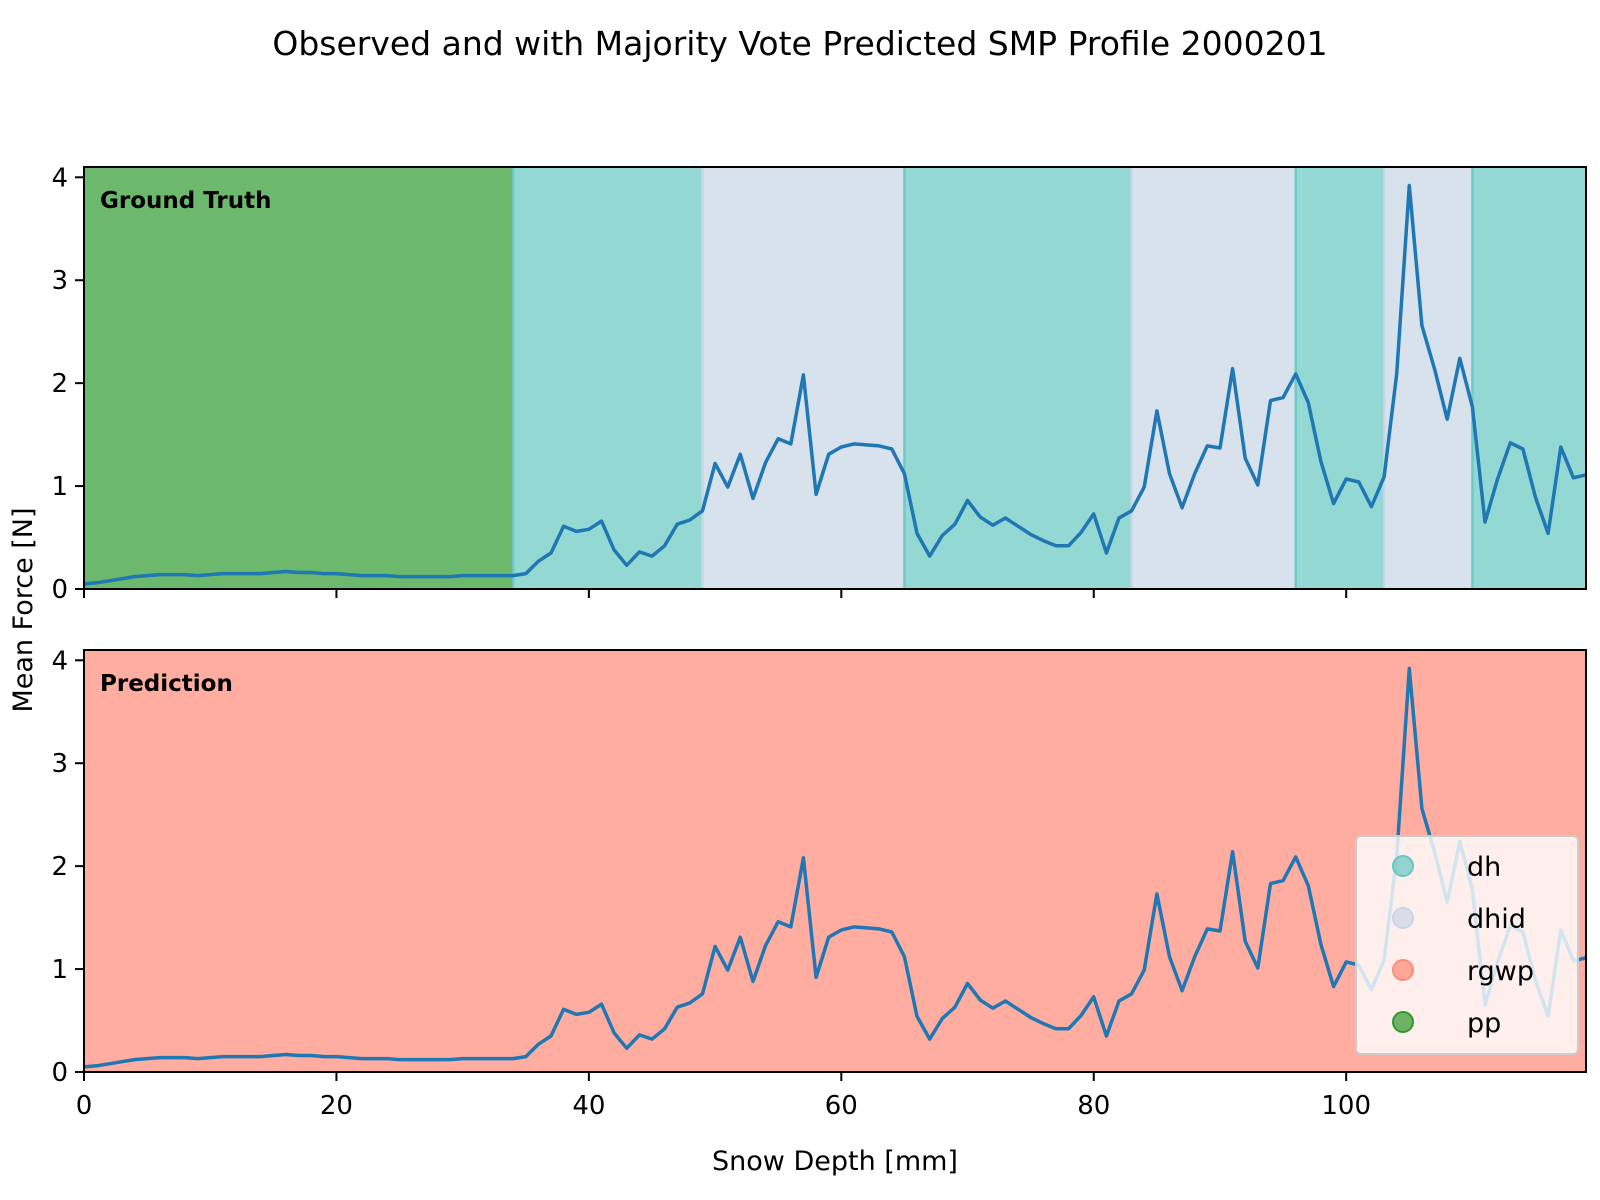 The width and height of the screenshot is (1600, 1200). What do you see at coordinates (23, 609) in the screenshot?
I see `y-axis-label: Mean Force [N]` at bounding box center [23, 609].